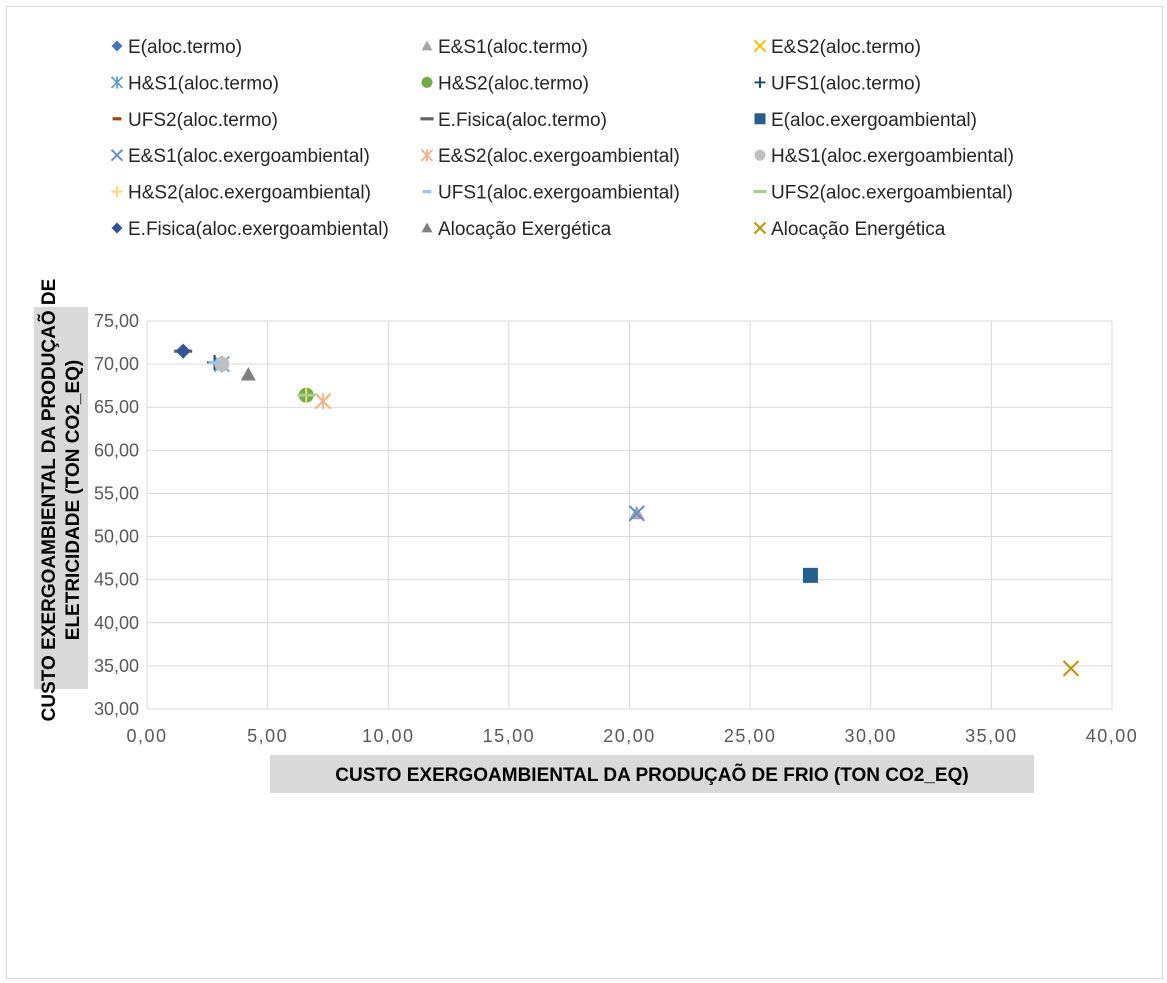 Image resolution: width=1167 pixels, height=983 pixels. I want to click on legend-item: Alocação Energética, so click(849, 229).